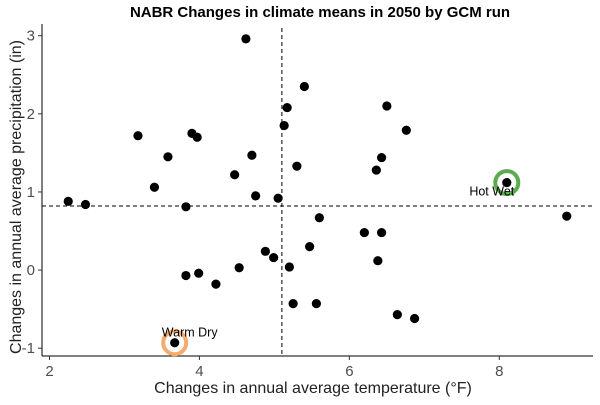 The width and height of the screenshot is (600, 405). Describe the element at coordinates (199, 371) in the screenshot. I see `x-tick-label: 4` at that location.